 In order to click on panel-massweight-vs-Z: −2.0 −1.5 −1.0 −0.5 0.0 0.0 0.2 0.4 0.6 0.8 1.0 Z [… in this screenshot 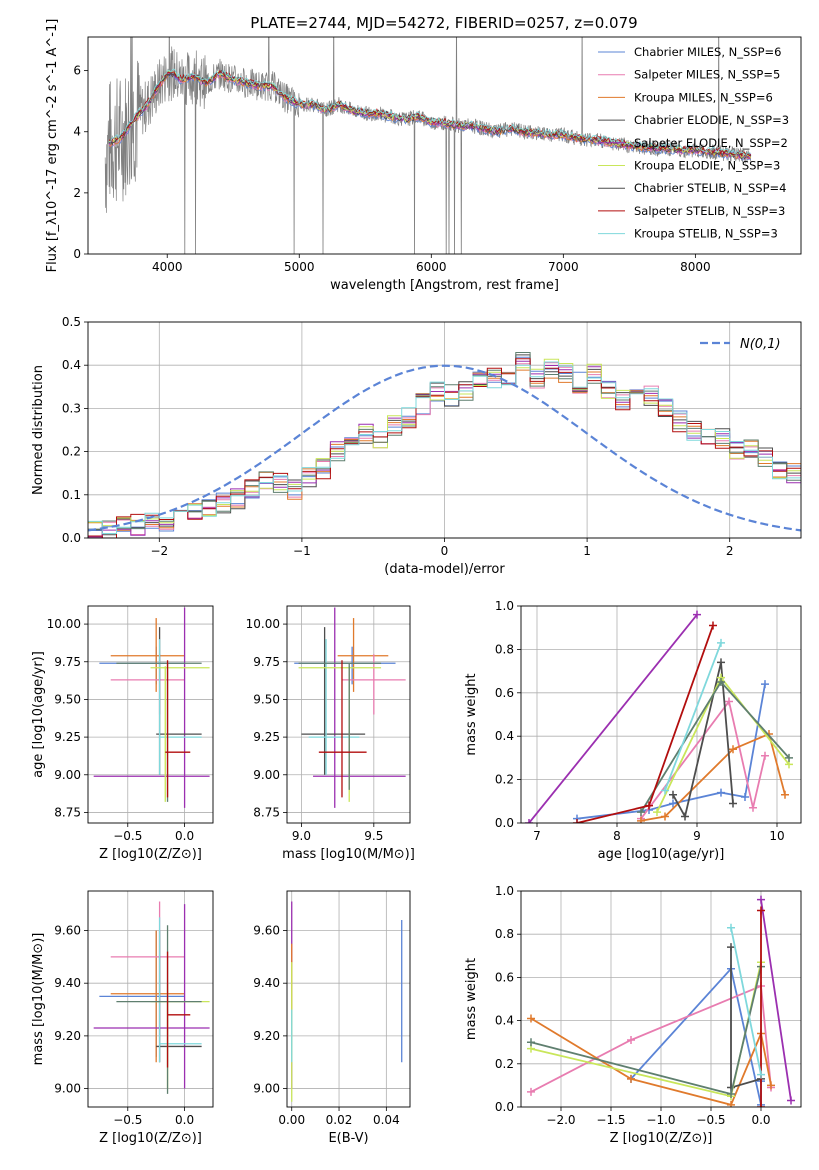, I will do `click(633, 1015)`.